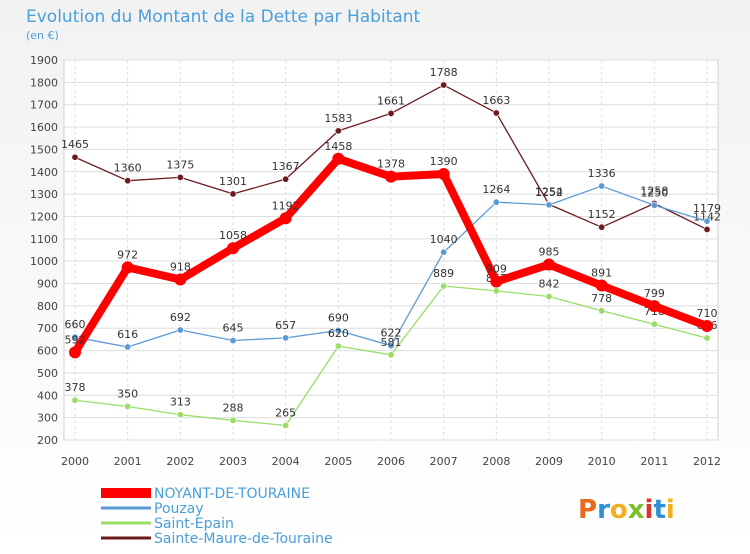 The width and height of the screenshot is (750, 554). What do you see at coordinates (75, 144) in the screenshot?
I see `data-label: 1465` at bounding box center [75, 144].